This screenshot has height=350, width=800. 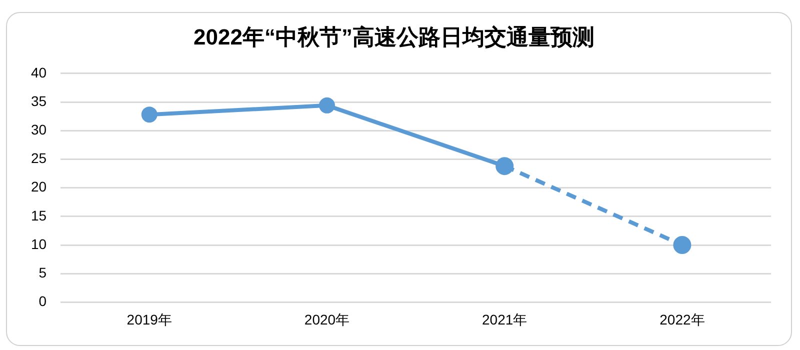 I want to click on y-tick-label: 0, so click(x=42, y=301).